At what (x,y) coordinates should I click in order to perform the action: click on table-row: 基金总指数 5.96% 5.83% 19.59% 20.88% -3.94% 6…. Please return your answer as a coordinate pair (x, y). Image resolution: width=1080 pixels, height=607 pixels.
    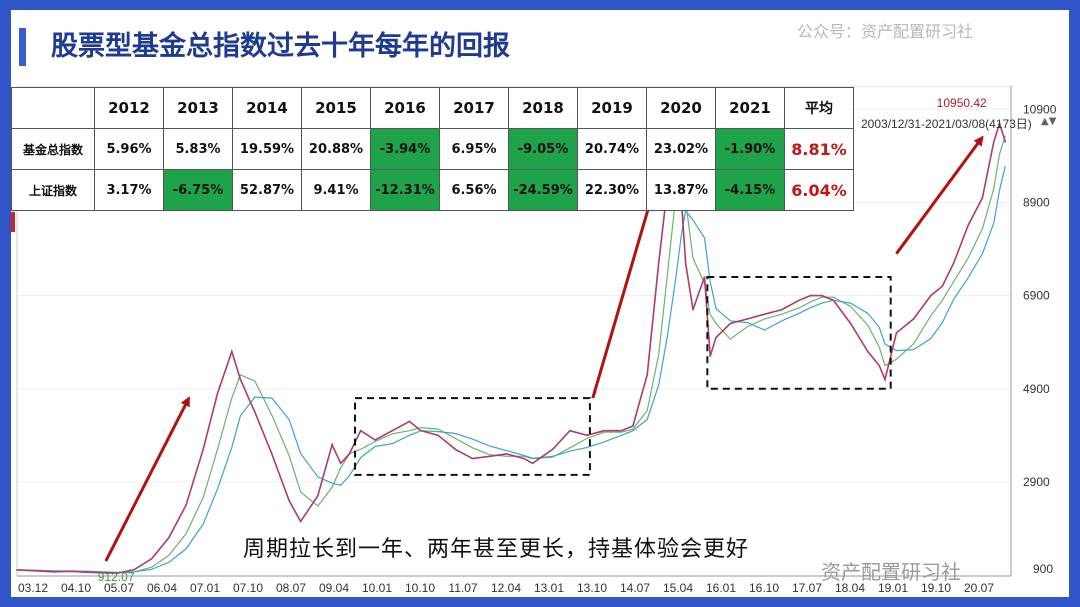
    Looking at the image, I should click on (432, 149).